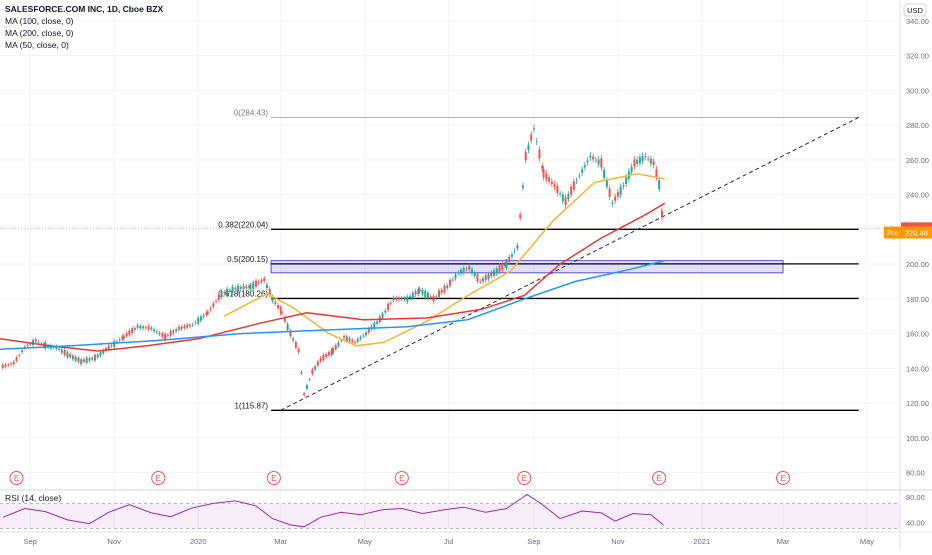 The height and width of the screenshot is (555, 932). I want to click on x-tick-label: Sep, so click(30, 541).